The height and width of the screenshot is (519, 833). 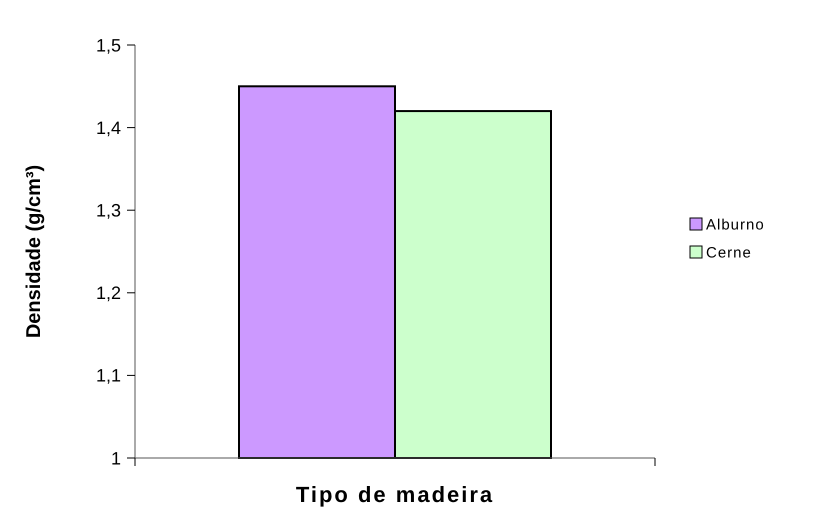 I want to click on y-tick-label: 1,3, so click(x=108, y=210).